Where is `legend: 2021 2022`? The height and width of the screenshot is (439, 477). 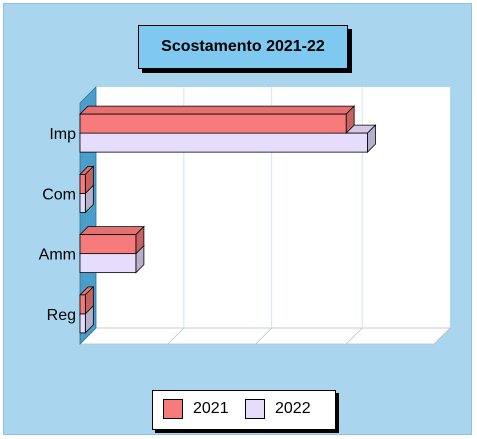 legend: 2021 2022 is located at coordinates (244, 410).